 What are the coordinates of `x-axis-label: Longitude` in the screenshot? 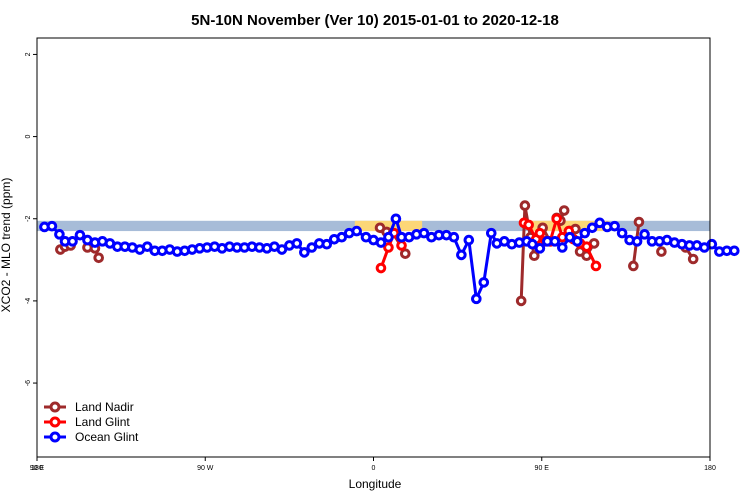 It's located at (375, 484).